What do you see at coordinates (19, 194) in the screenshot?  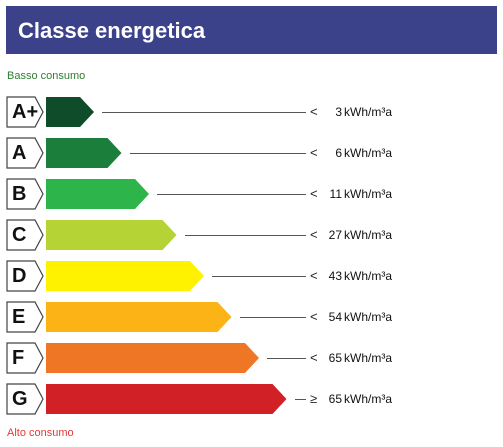 I see `class-label-b: B` at bounding box center [19, 194].